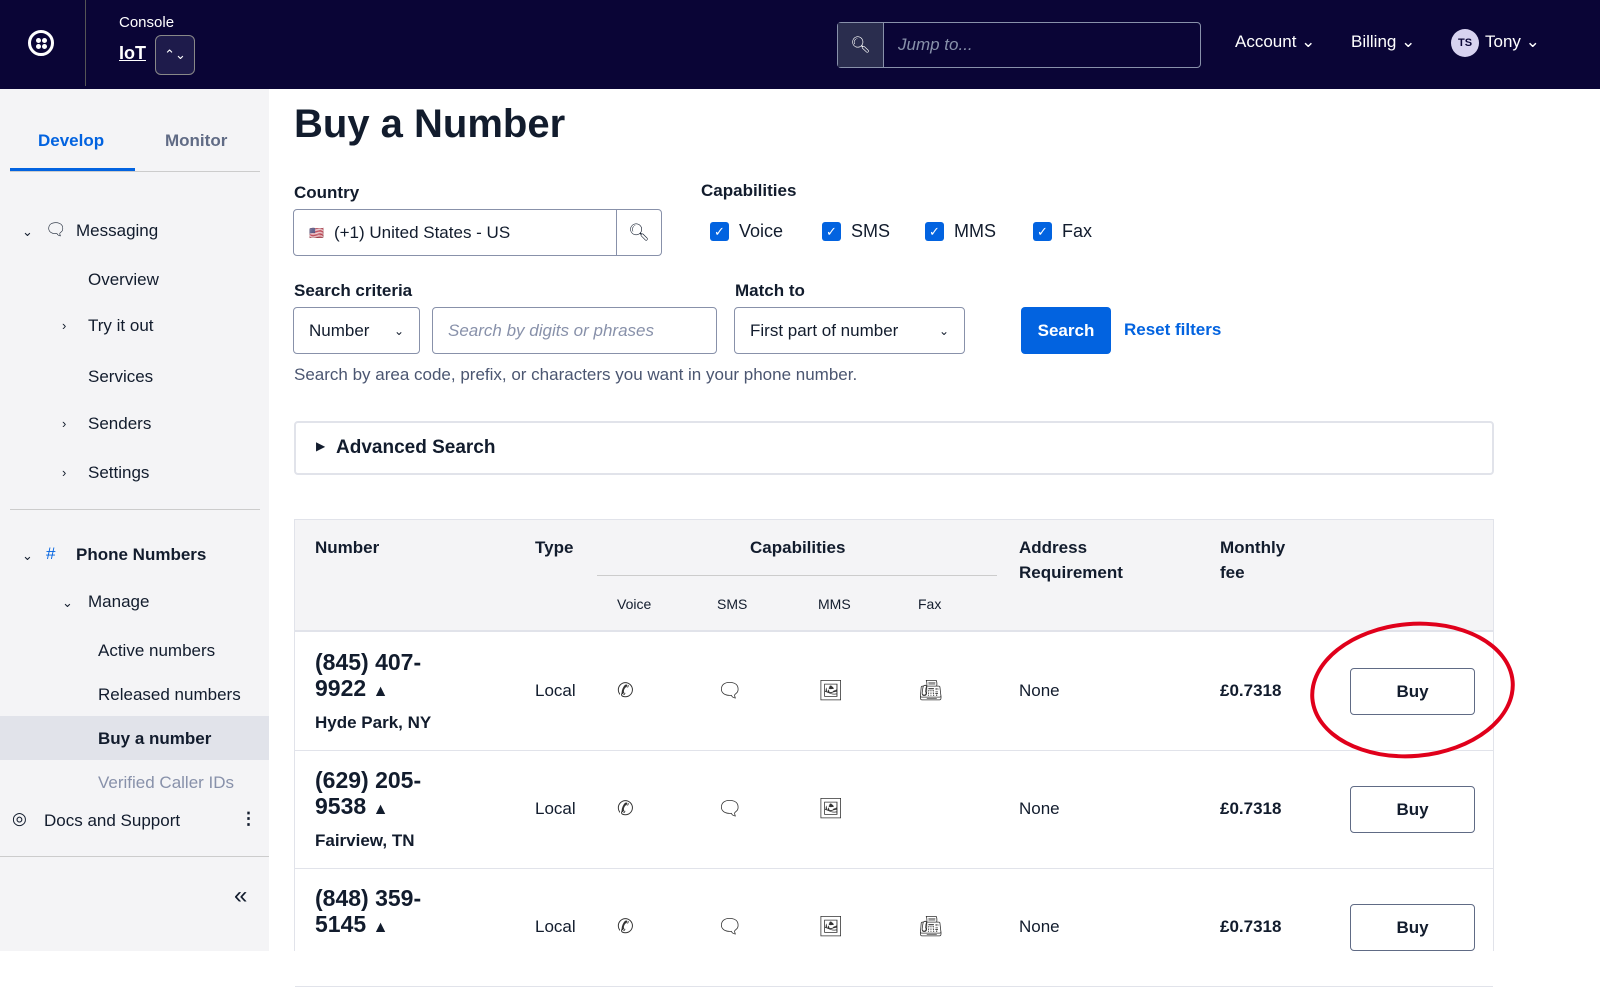  What do you see at coordinates (1173, 329) in the screenshot?
I see `reset-filters-link: Reset filters` at bounding box center [1173, 329].